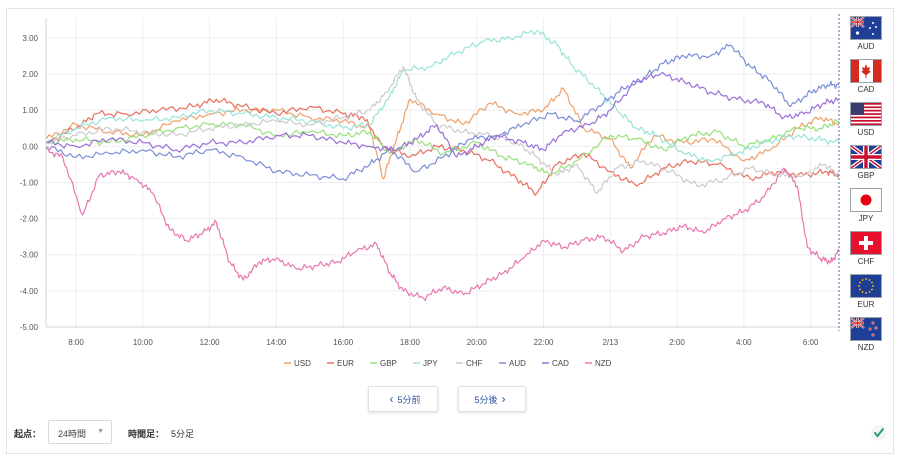 The width and height of the screenshot is (900, 460). Describe the element at coordinates (30, 38) in the screenshot. I see `y-tick-label: 3.00` at that location.